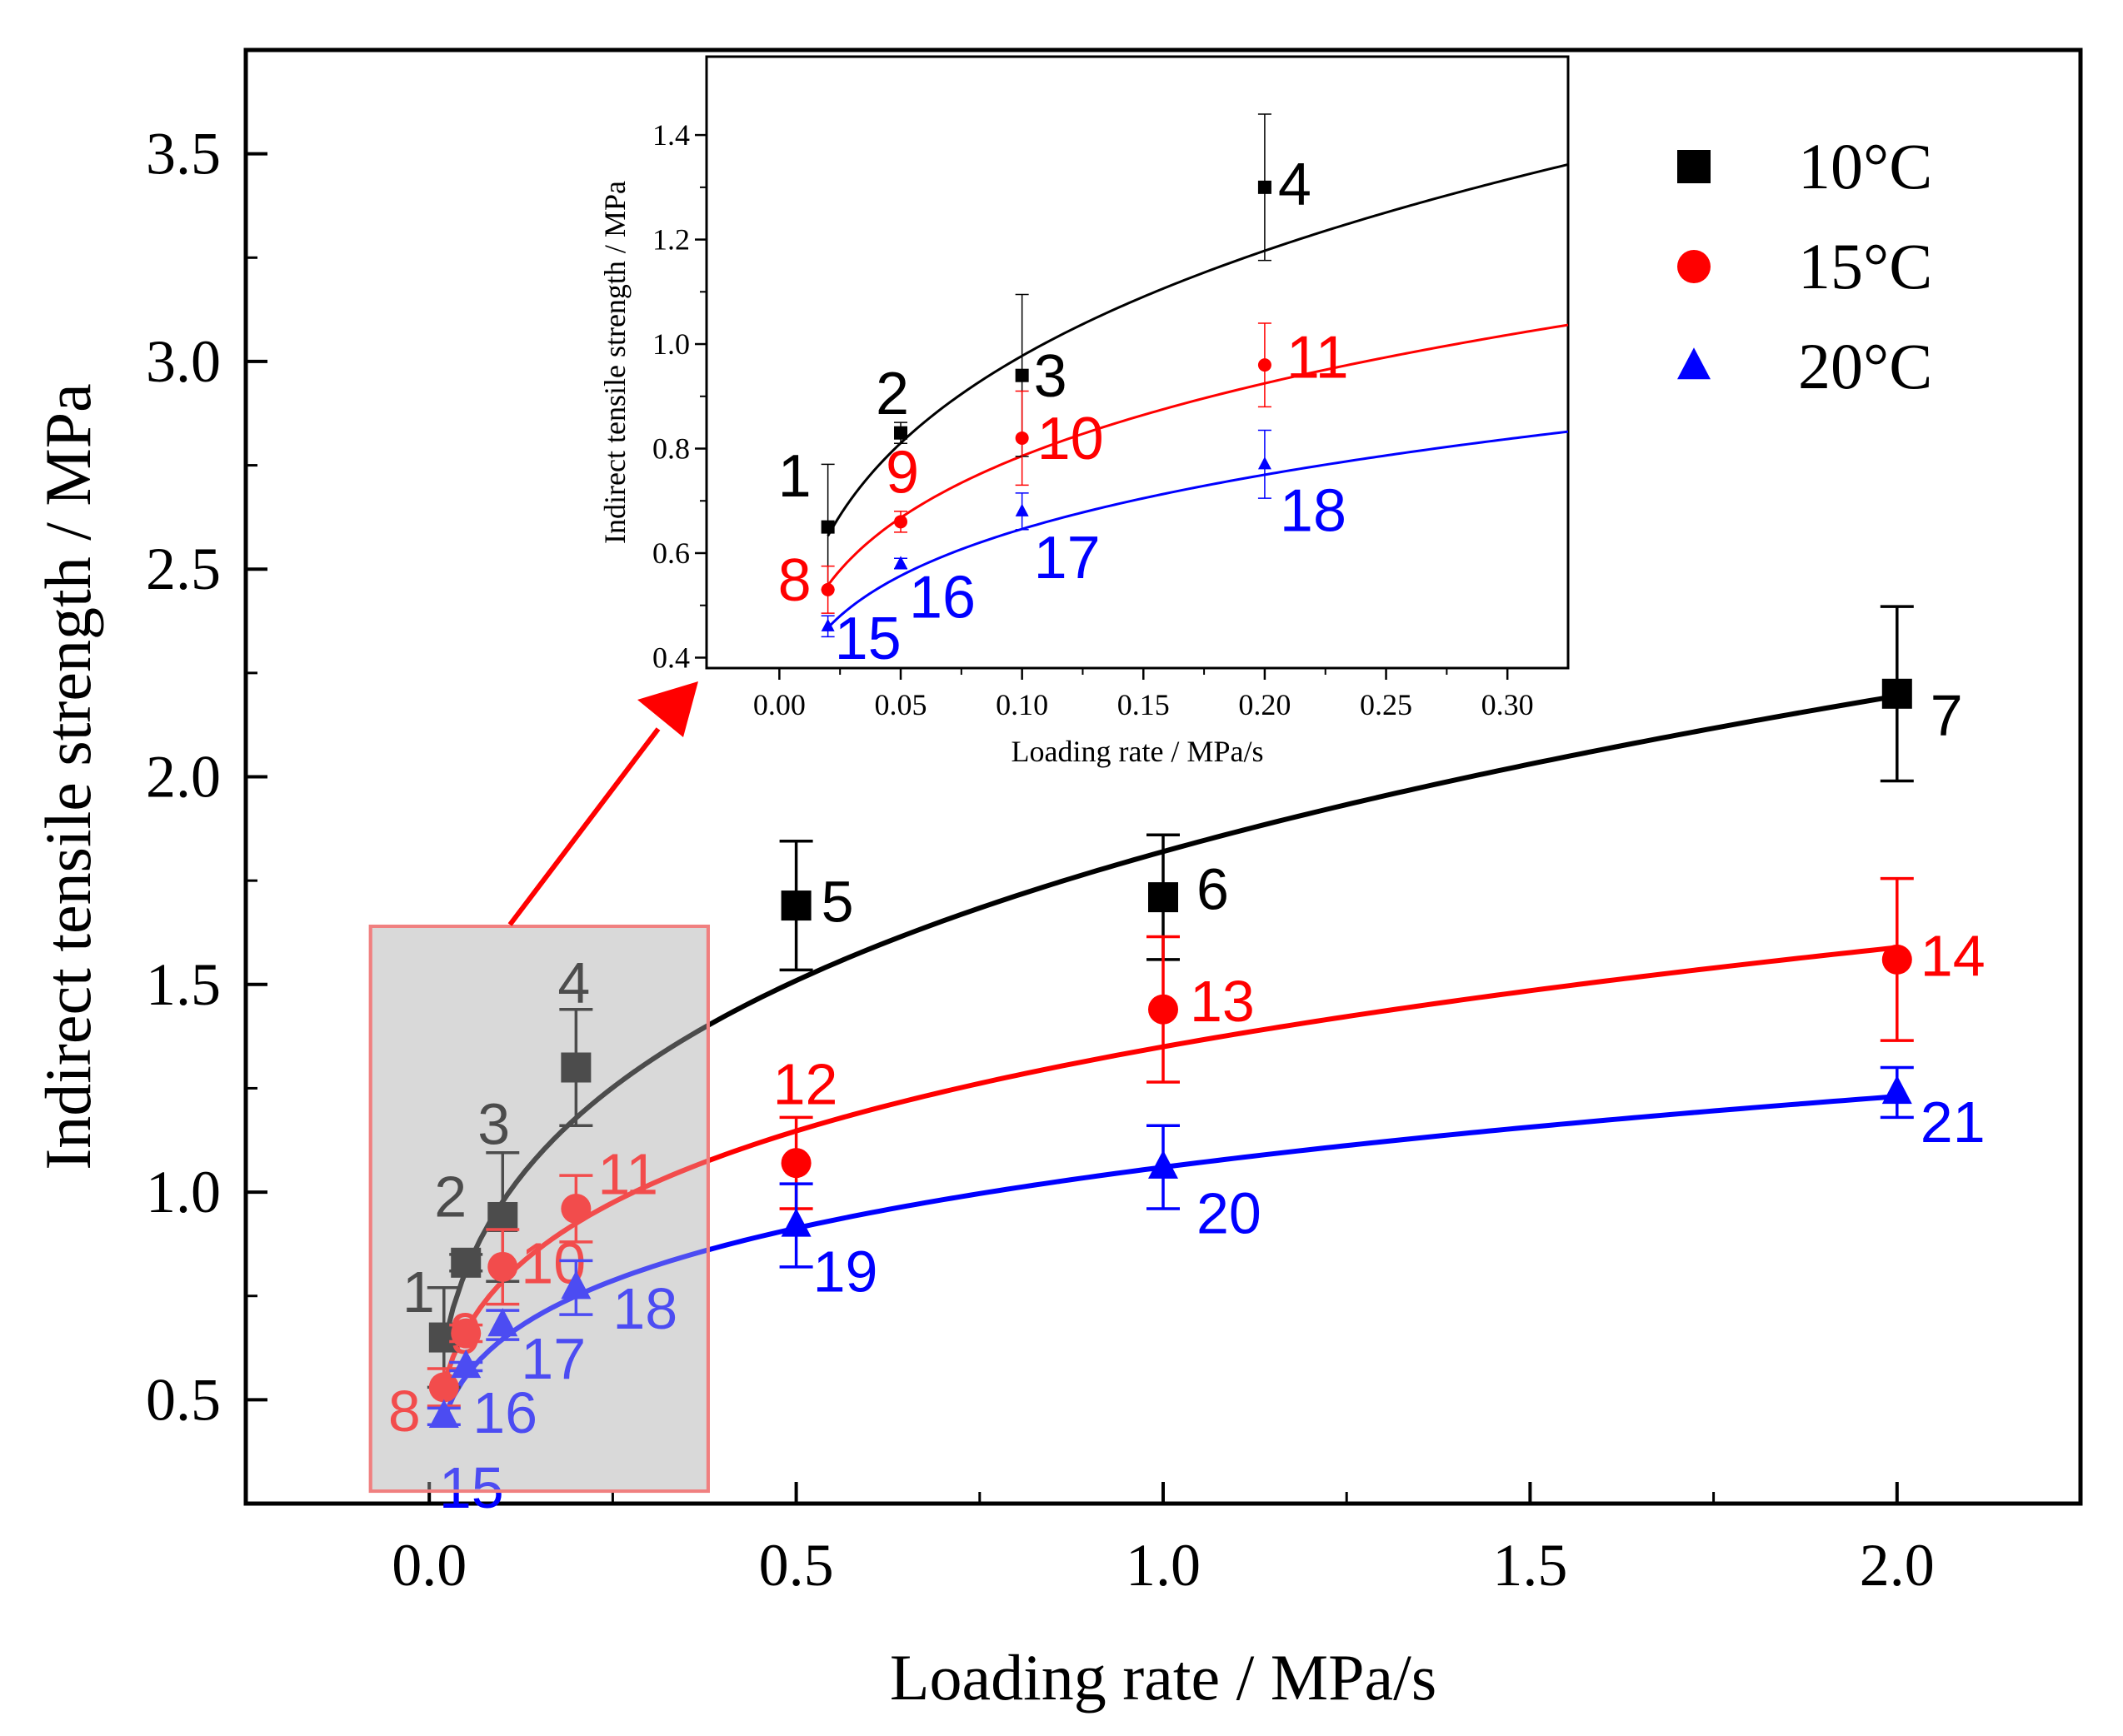 The image size is (2123, 1736). I want to click on main-y-tick-label: 2.0, so click(183, 778).